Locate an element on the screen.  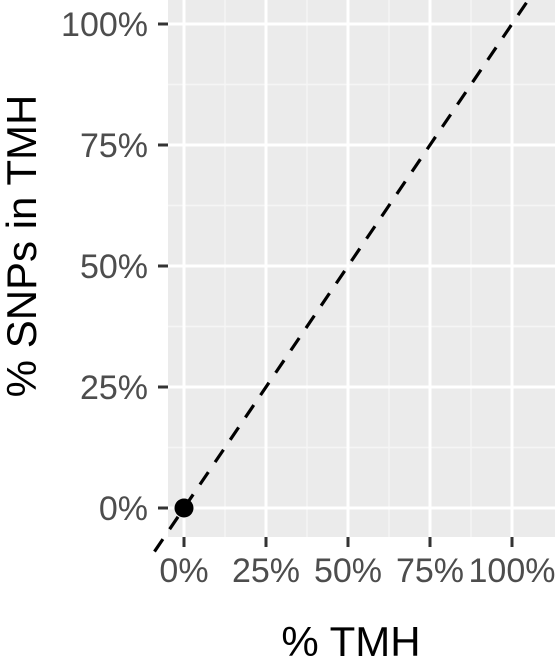
data-point is located at coordinates (184, 508).